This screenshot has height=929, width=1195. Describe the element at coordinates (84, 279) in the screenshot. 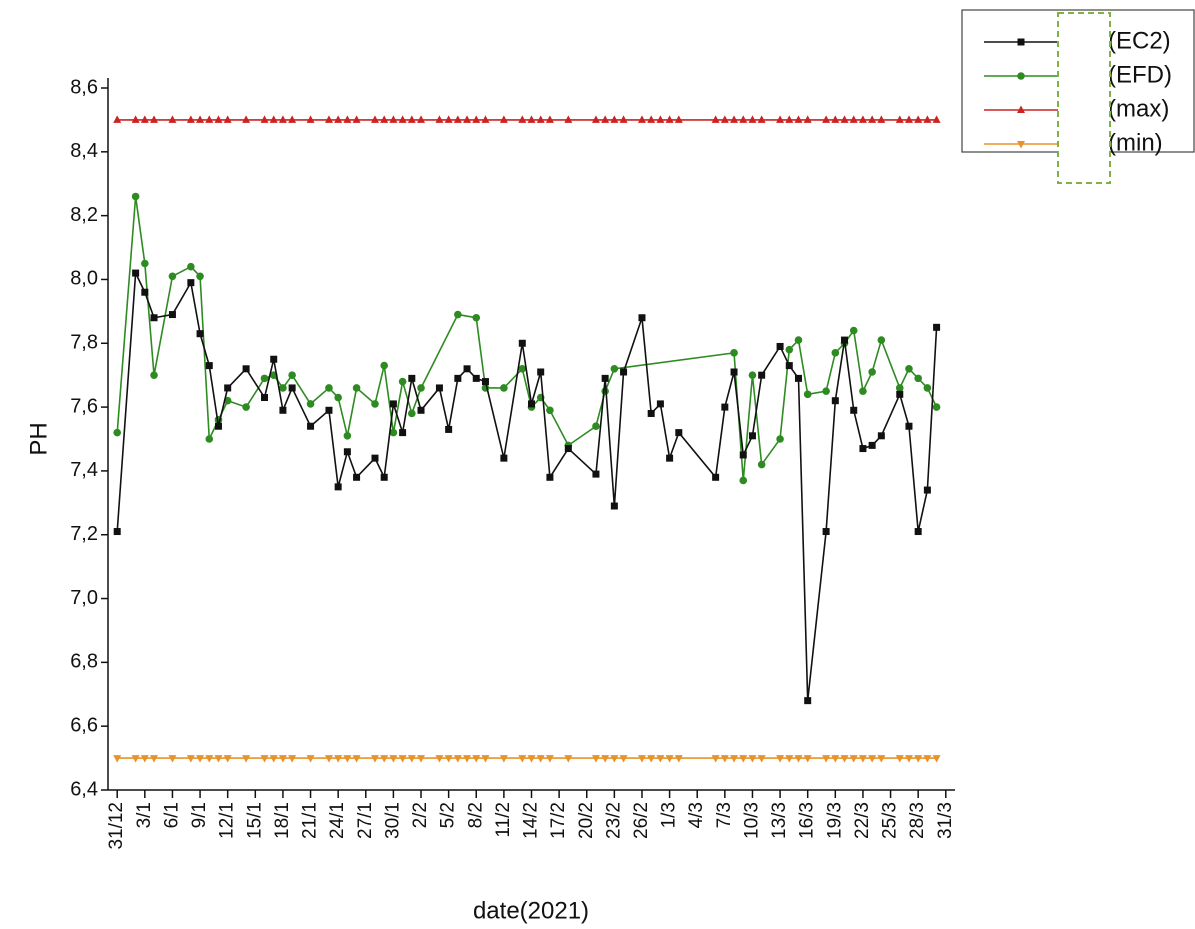

I see `y-tick-label: 8,0` at that location.